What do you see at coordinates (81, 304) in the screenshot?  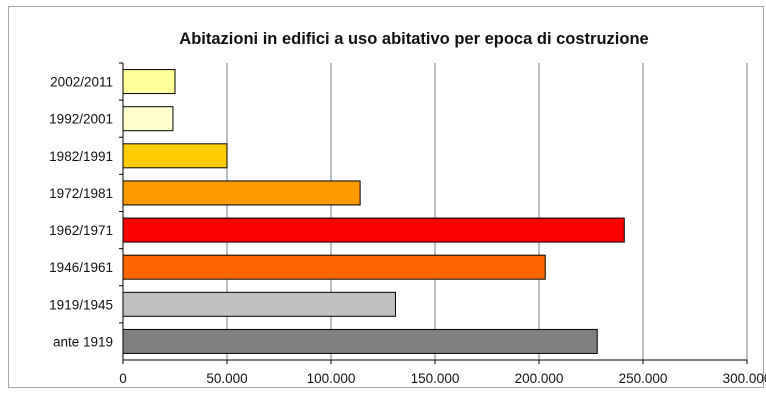 I see `y-tick-label-6: 1919/1945` at bounding box center [81, 304].